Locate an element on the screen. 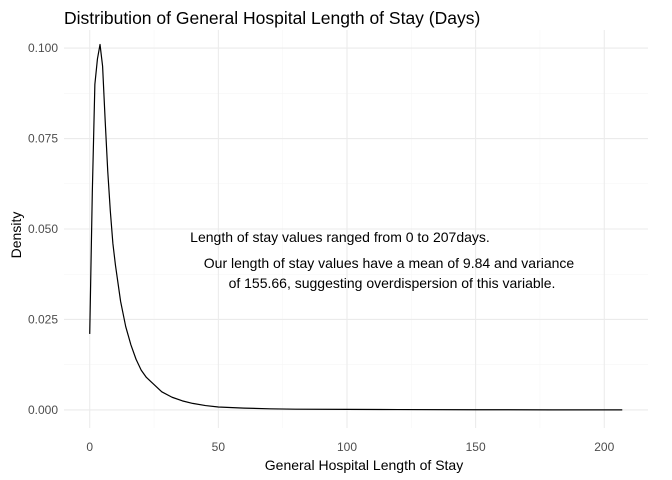 The height and width of the screenshot is (480, 672). x-tick-labels: 0 50 100 150 200 is located at coordinates (350, 447).